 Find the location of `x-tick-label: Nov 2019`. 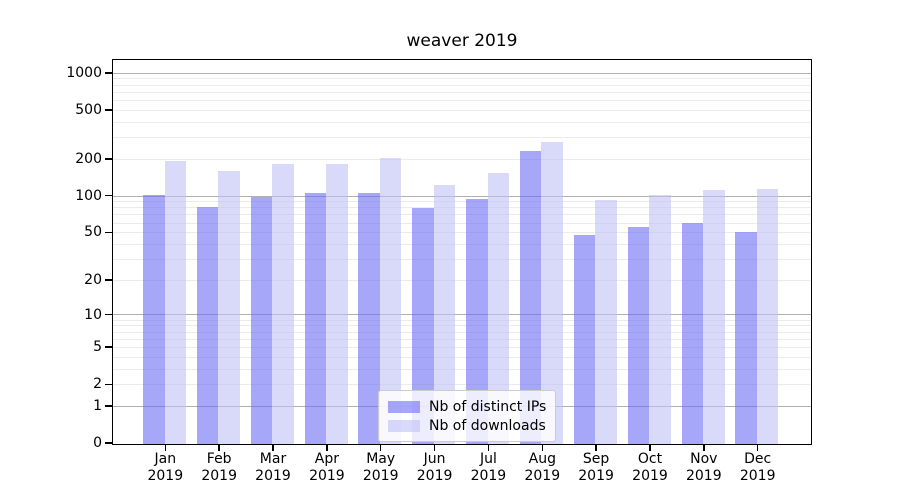

x-tick-label: Nov 2019 is located at coordinates (703, 467).